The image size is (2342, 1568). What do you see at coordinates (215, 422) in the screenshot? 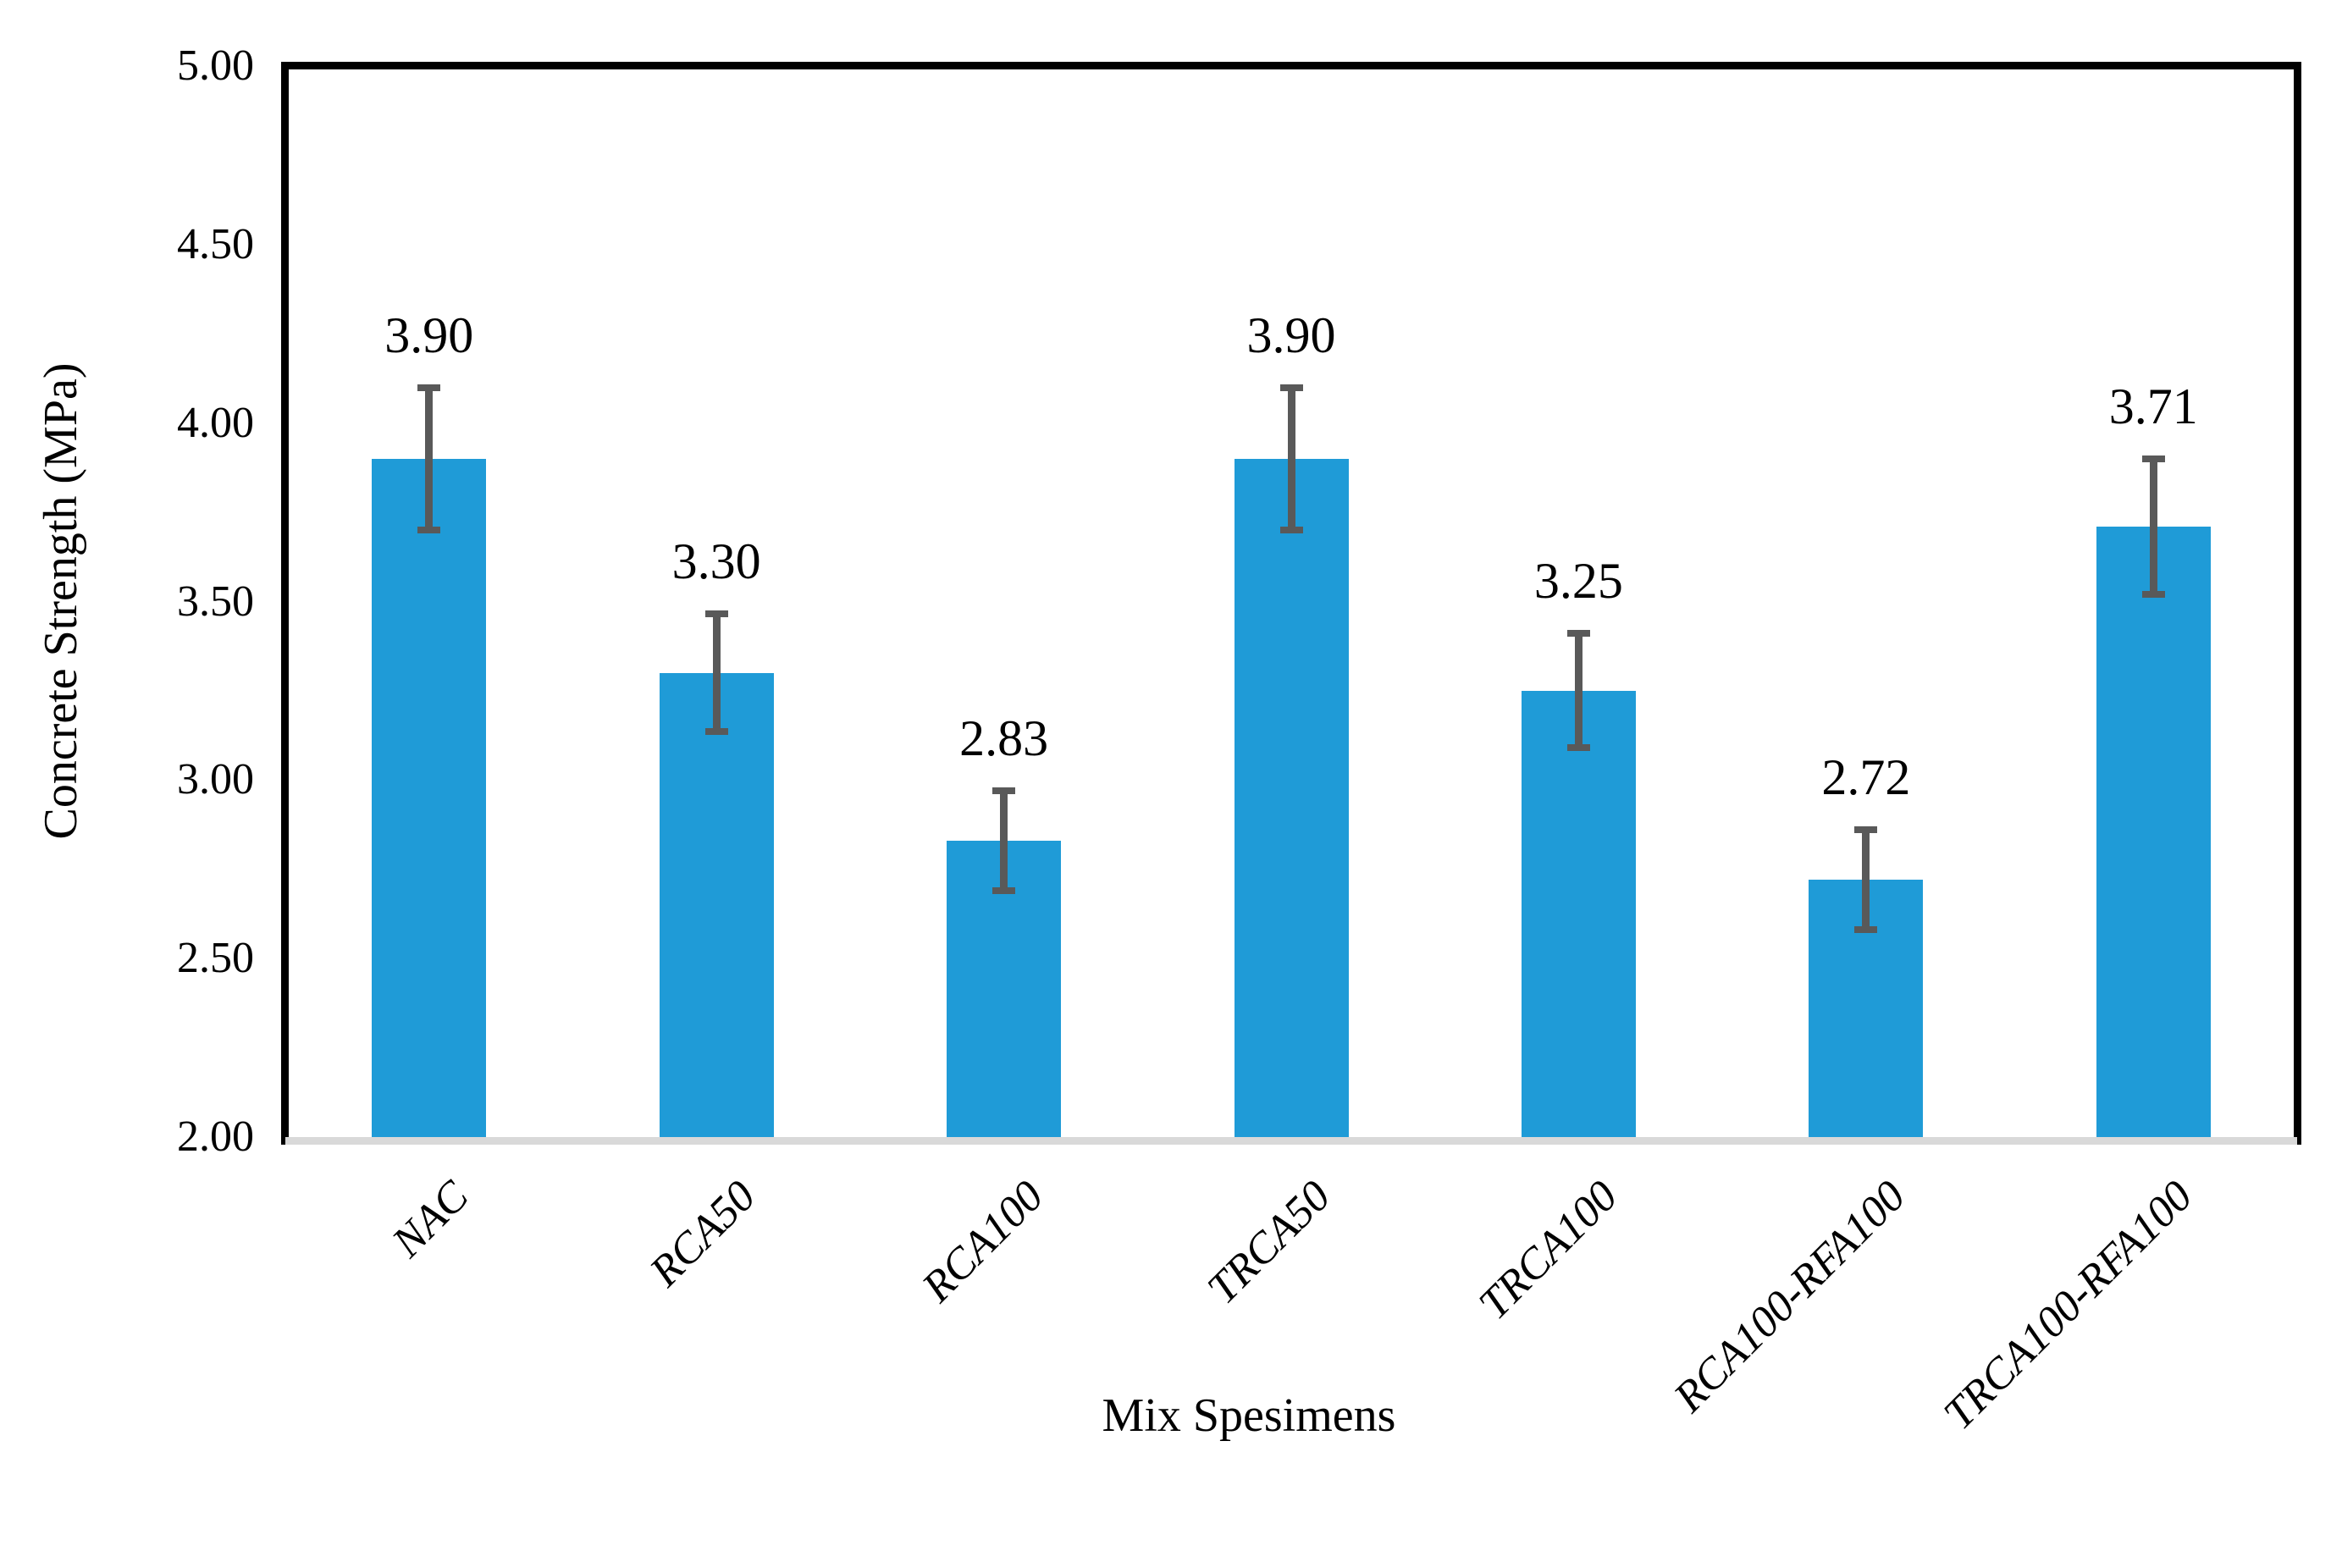
I see `y-tick-label: 4.00` at bounding box center [215, 422].